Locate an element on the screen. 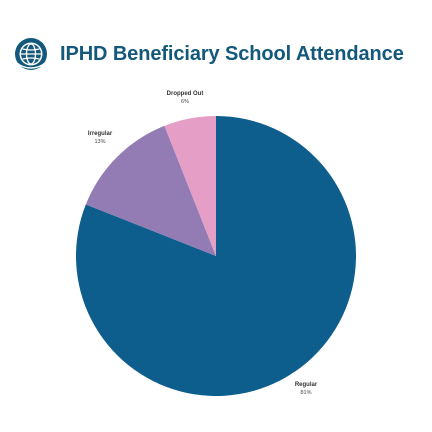  globe-logo-icon is located at coordinates (31, 54).